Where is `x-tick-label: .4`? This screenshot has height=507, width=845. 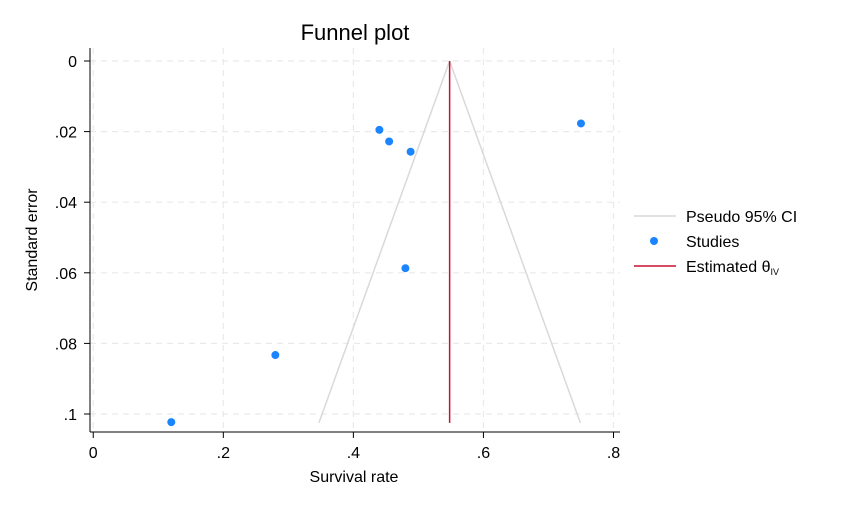 x-tick-label: .4 is located at coordinates (353, 453).